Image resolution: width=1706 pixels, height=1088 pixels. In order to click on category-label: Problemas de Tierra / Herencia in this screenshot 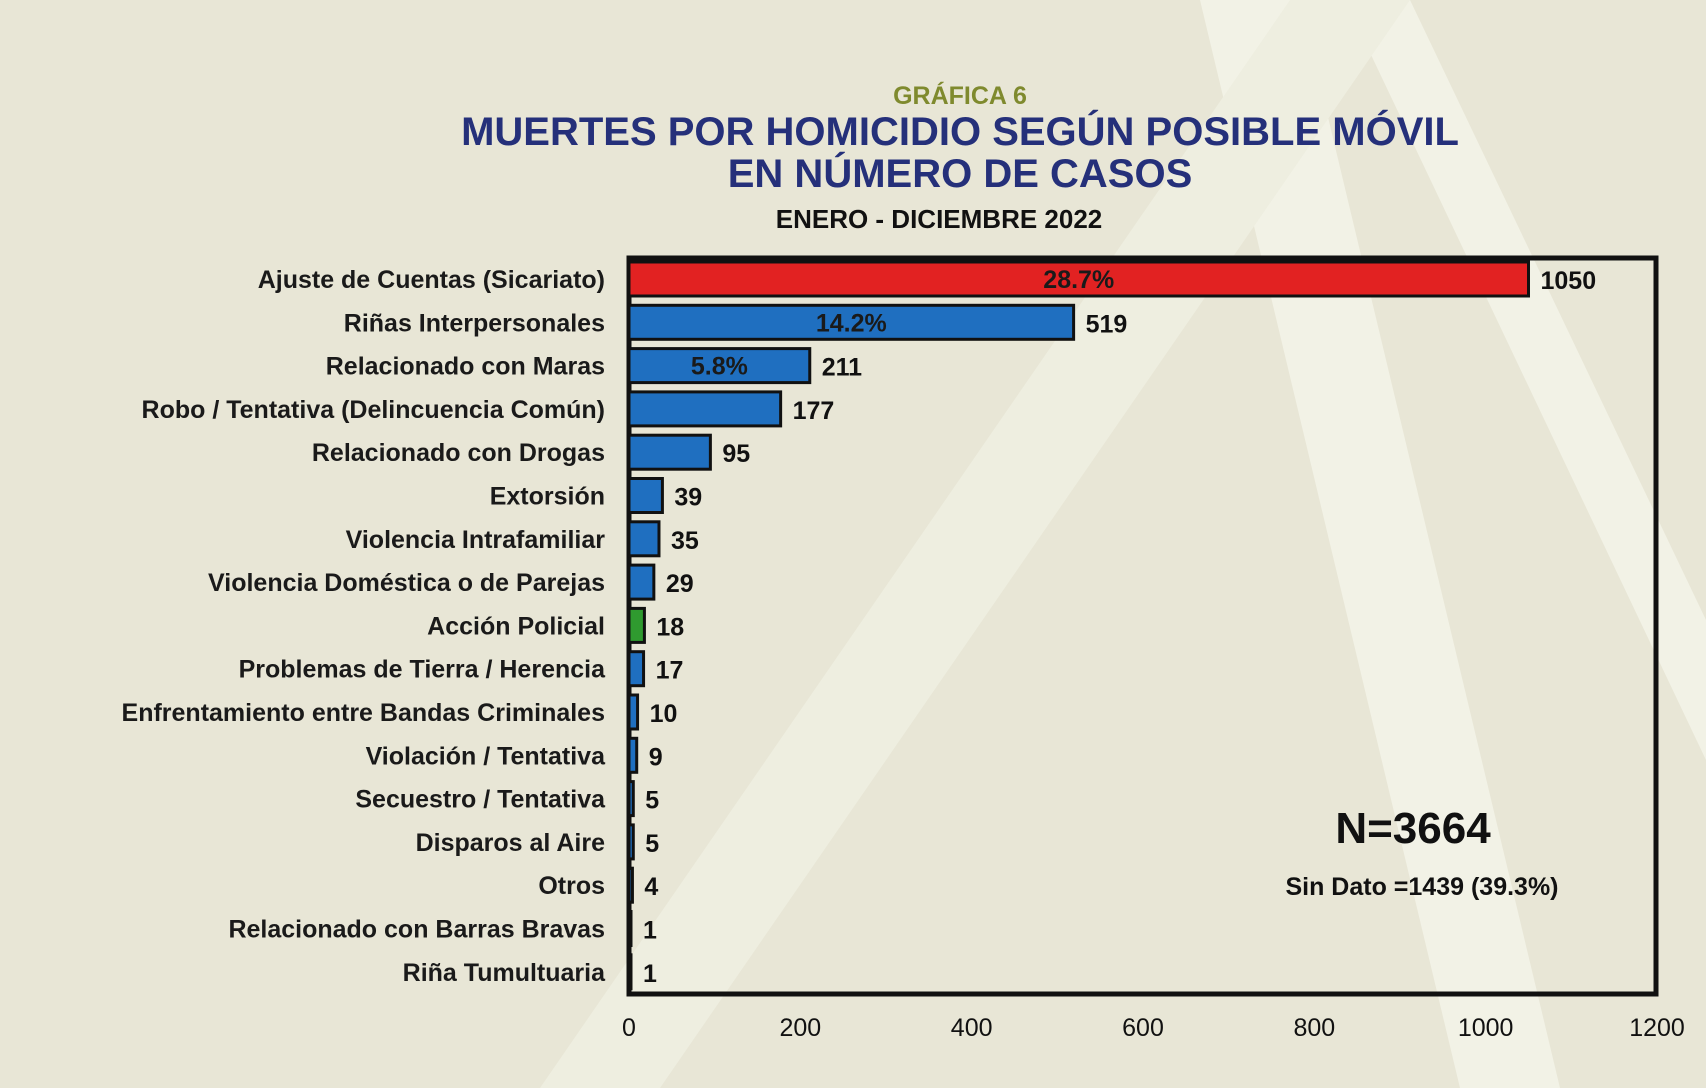, I will do `click(422, 670)`.